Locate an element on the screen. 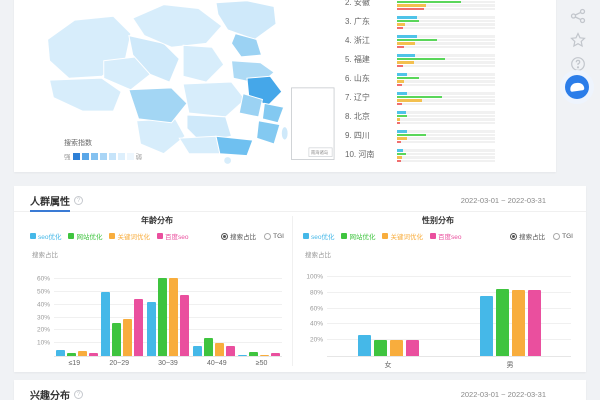 The width and height of the screenshot is (600, 400). bar-group-40~49 is located at coordinates (213, 314).